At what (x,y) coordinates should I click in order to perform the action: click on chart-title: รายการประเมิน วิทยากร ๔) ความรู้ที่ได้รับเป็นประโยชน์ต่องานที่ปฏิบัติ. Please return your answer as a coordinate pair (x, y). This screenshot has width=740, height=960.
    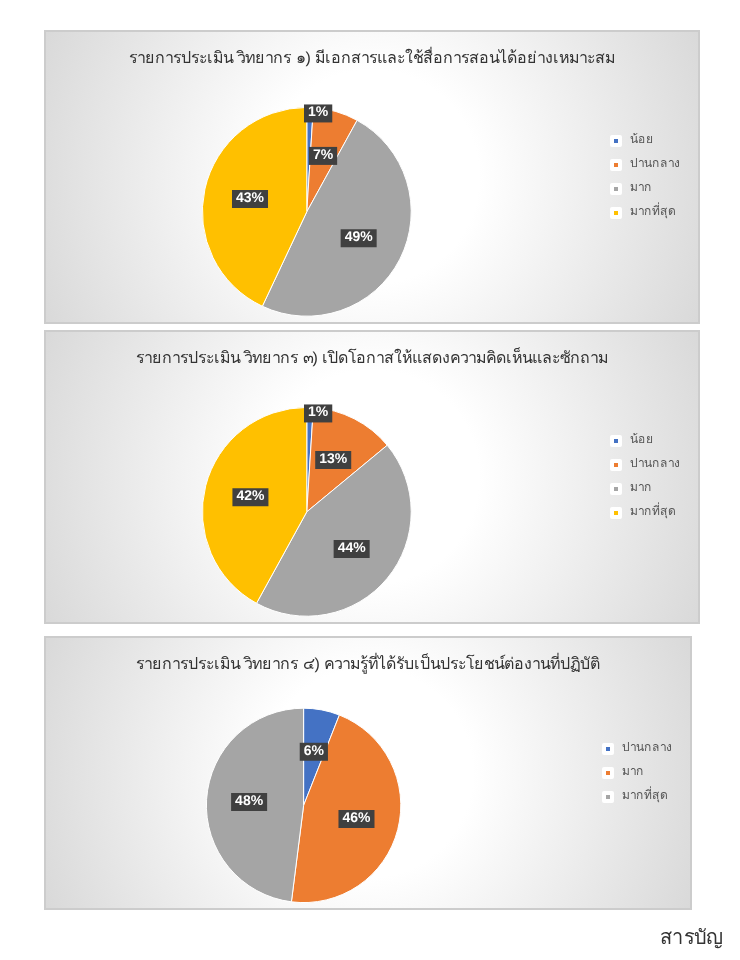
    Looking at the image, I should click on (368, 663).